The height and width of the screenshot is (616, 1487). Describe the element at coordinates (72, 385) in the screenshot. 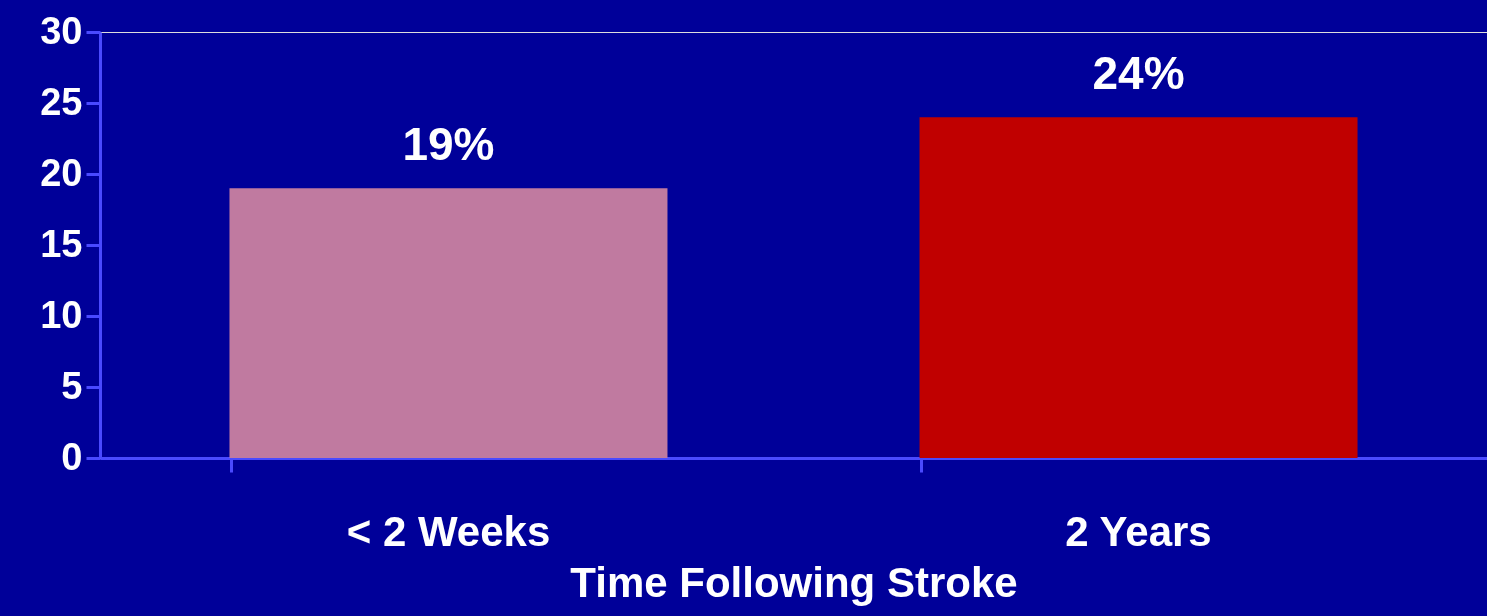

I see `y-tick-label: 5` at that location.